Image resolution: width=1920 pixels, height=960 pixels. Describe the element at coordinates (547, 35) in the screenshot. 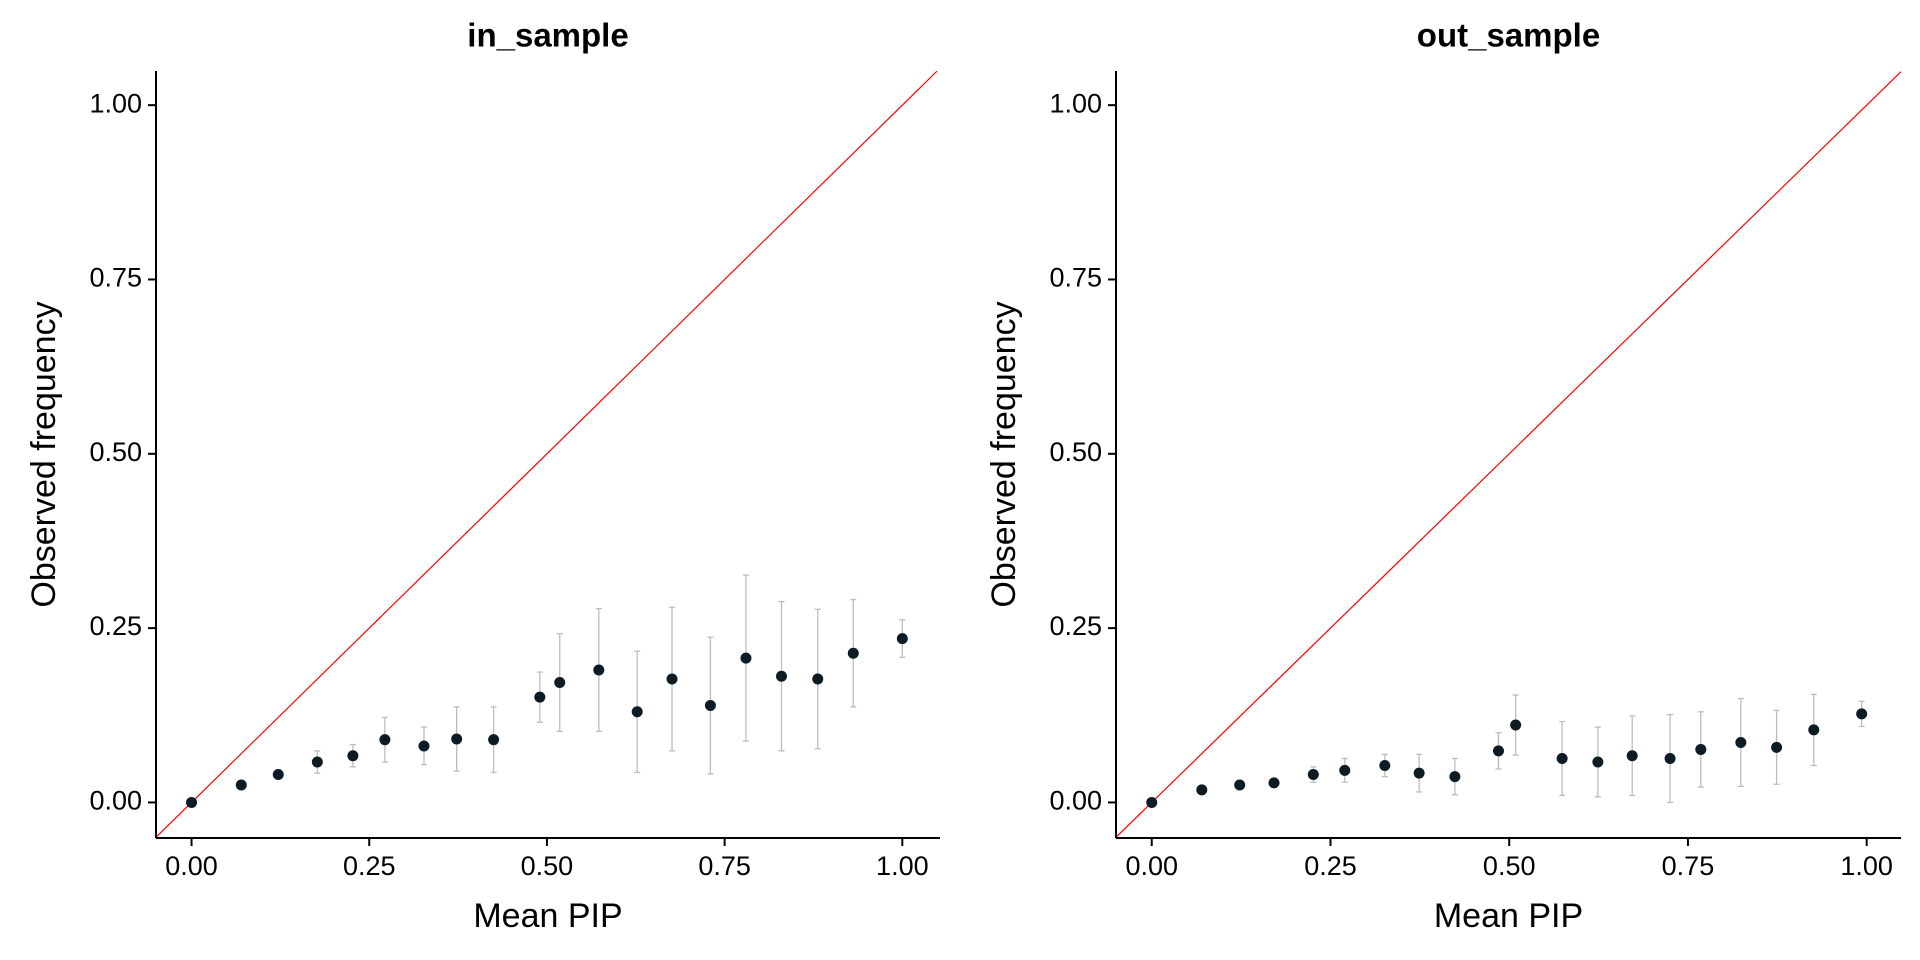

I see `chart-title: in_sample` at that location.